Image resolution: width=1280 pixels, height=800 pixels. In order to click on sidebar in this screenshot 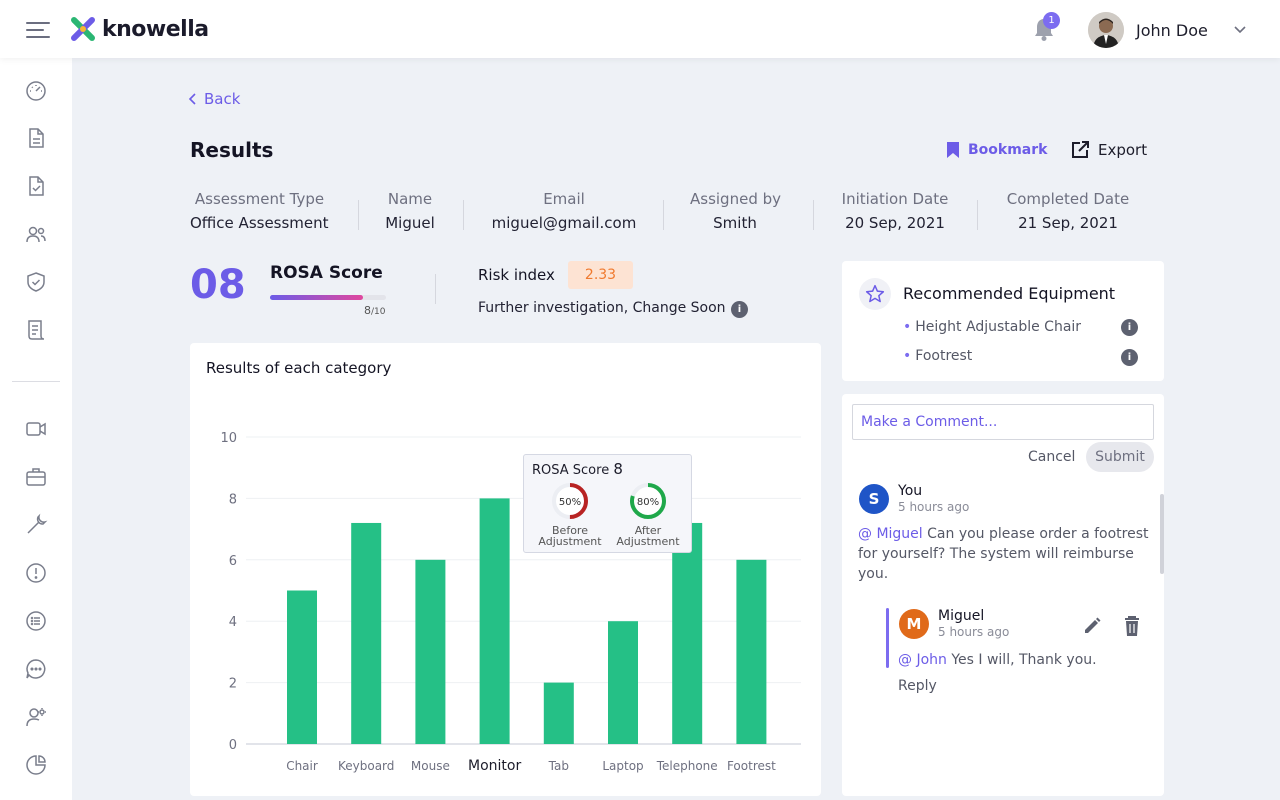, I will do `click(36, 429)`.